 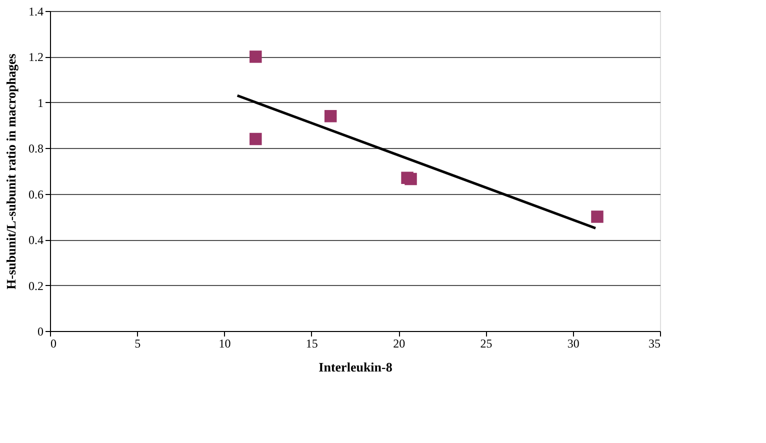 I want to click on x-tick-label: 10, so click(x=224, y=343).